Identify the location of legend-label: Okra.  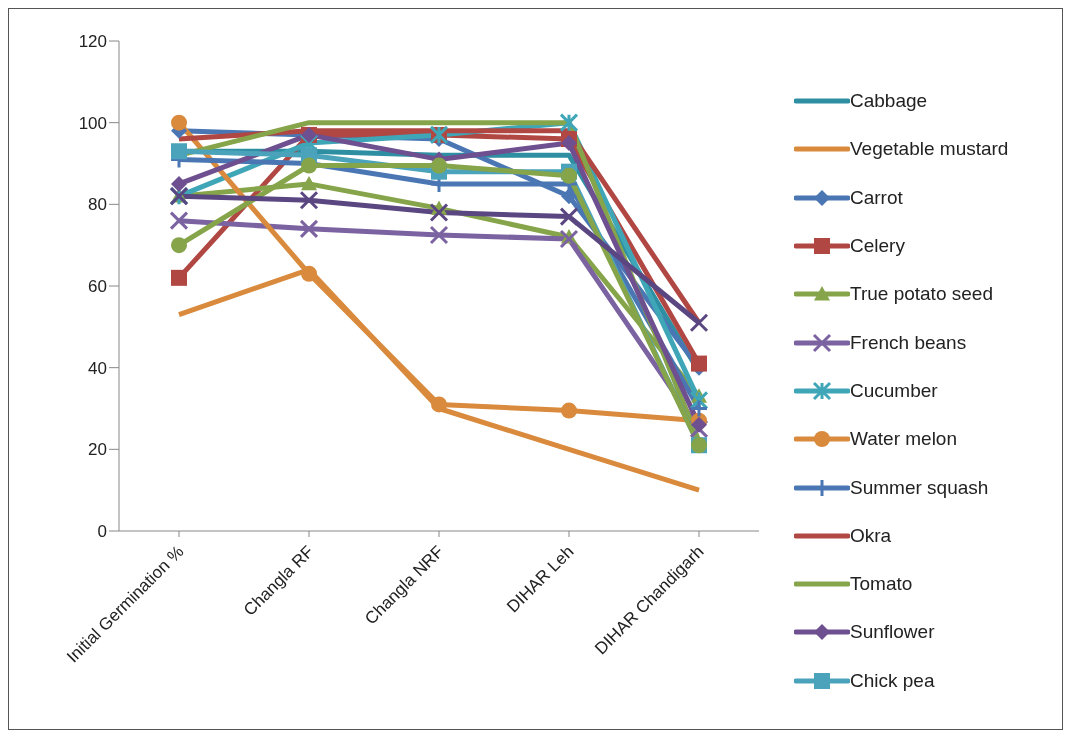
(871, 535).